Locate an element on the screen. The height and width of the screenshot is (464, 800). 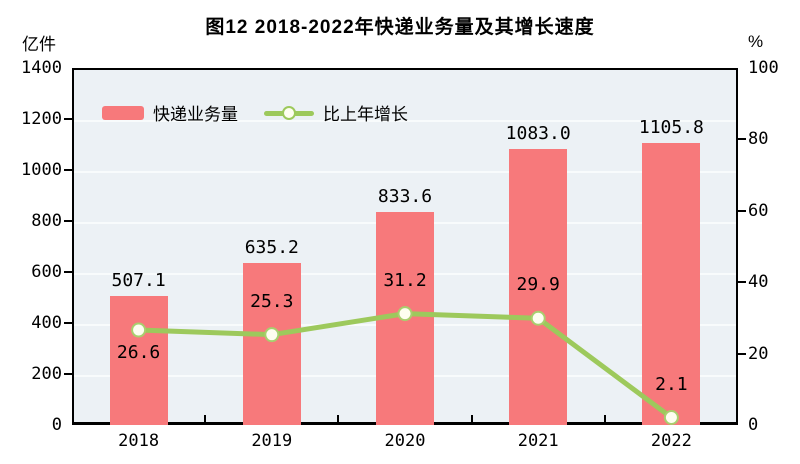
x-axis-label-2022: 2022 is located at coordinates (671, 441).